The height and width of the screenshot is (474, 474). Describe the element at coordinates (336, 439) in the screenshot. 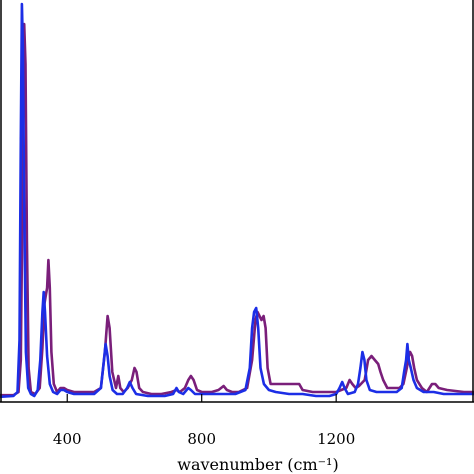

I see `x-tick-label: 1200` at that location.